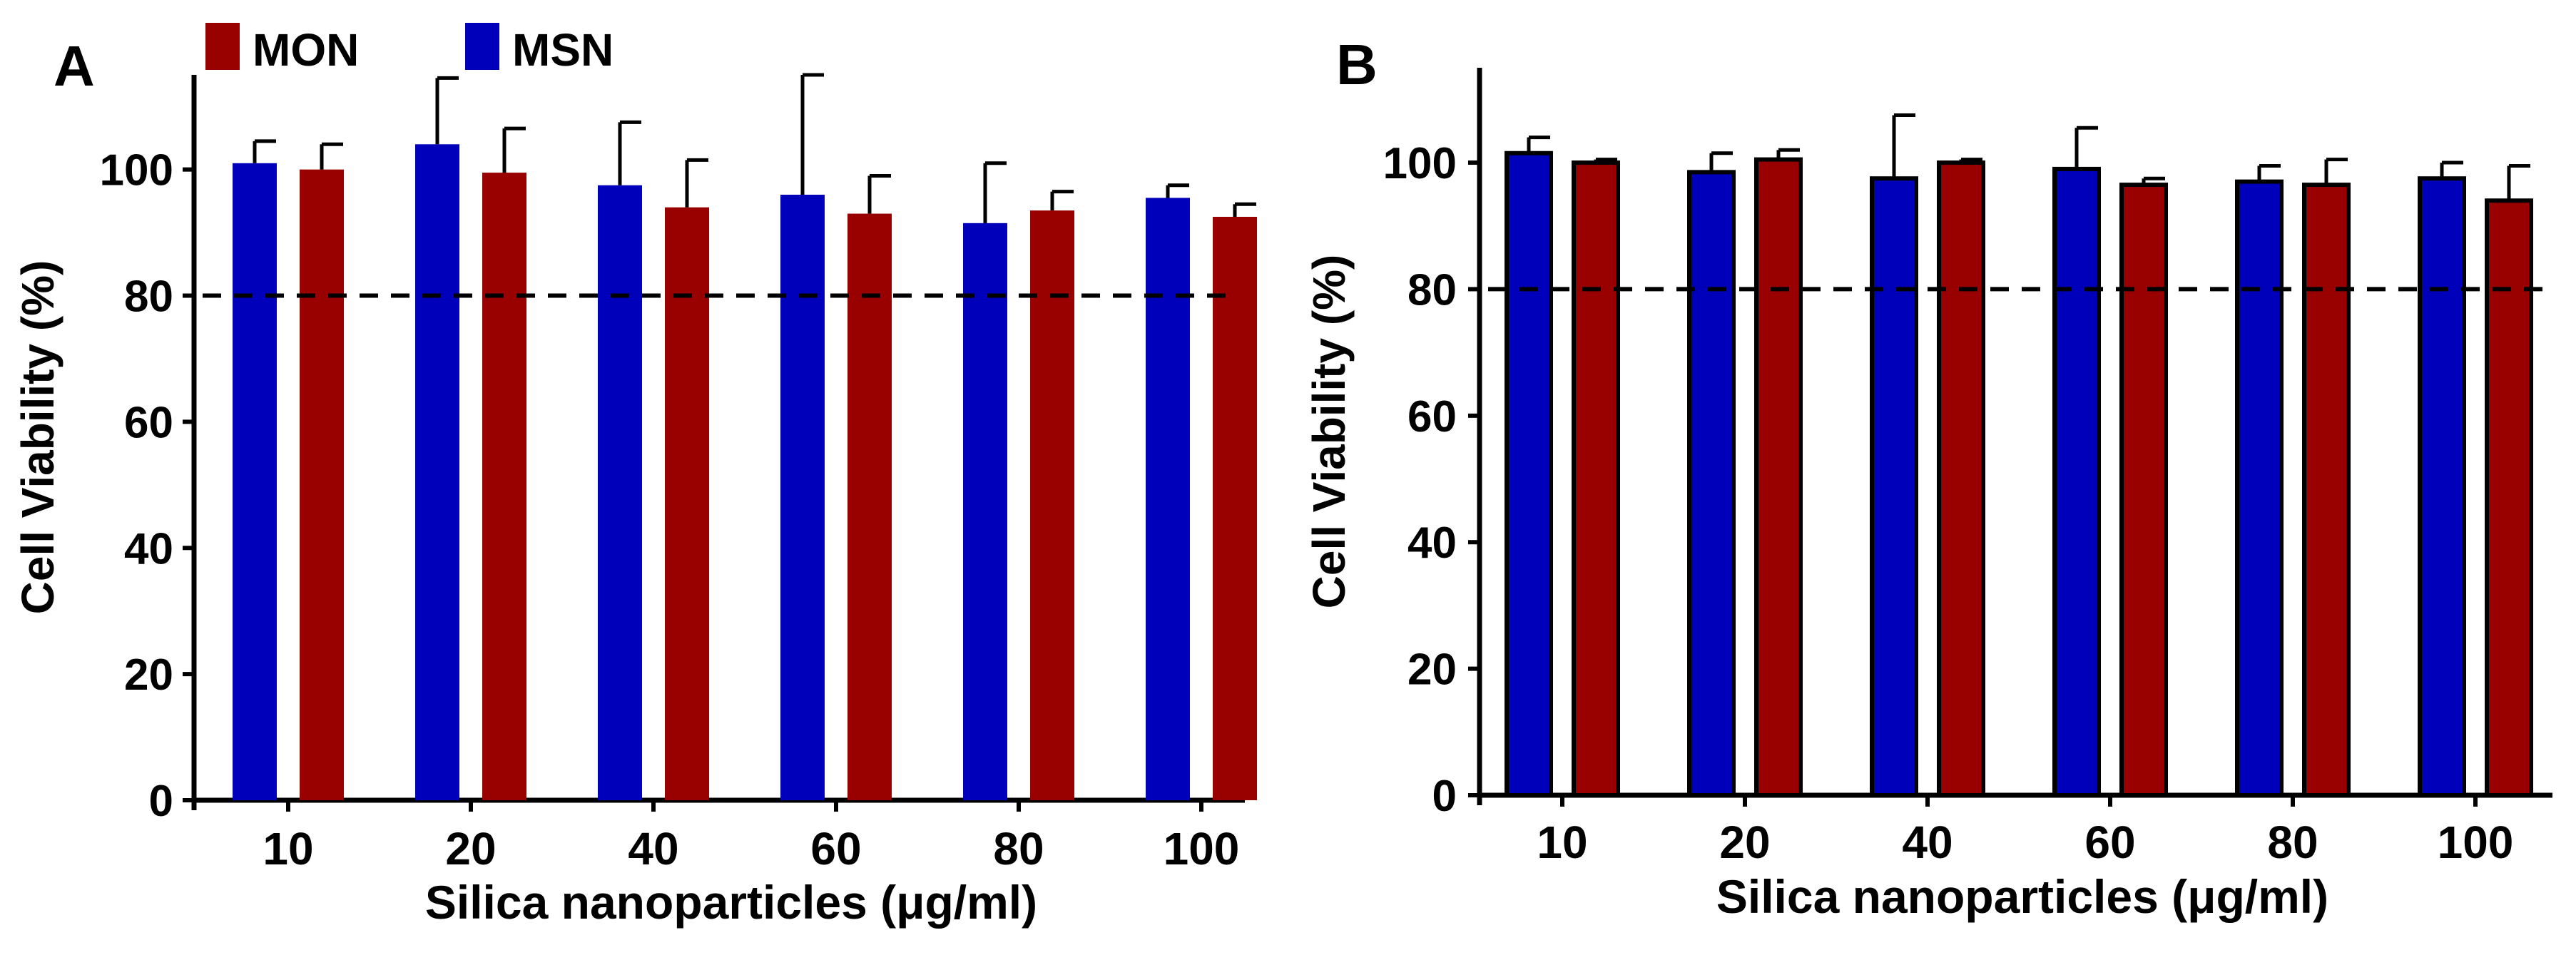  What do you see at coordinates (74, 66) in the screenshot?
I see `panel-label: A` at bounding box center [74, 66].